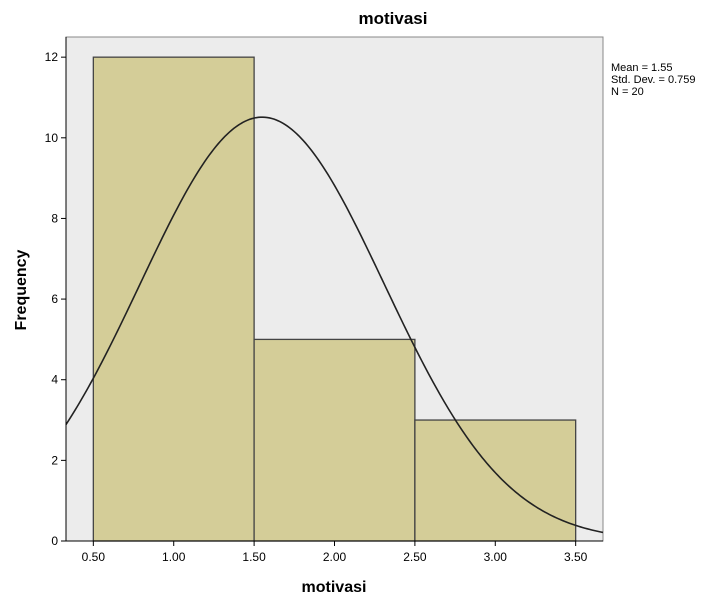 The image size is (719, 597). What do you see at coordinates (21, 289) in the screenshot?
I see `y-axis-label: Frequency` at bounding box center [21, 289].